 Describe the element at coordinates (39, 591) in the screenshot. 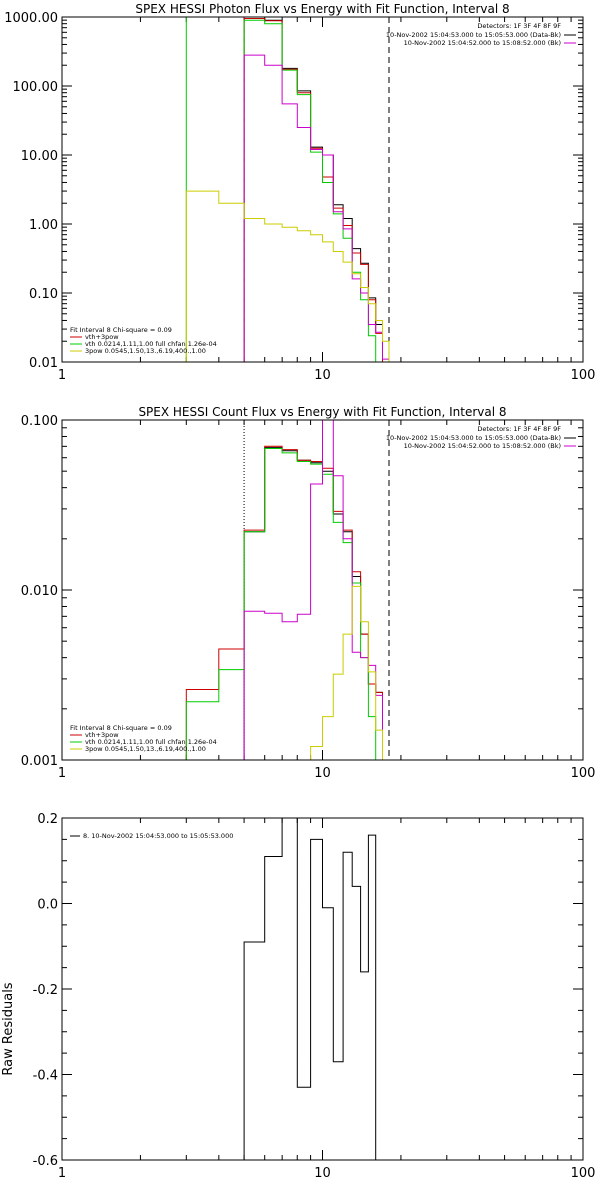

I see `y-tick-label: 0.010` at that location.